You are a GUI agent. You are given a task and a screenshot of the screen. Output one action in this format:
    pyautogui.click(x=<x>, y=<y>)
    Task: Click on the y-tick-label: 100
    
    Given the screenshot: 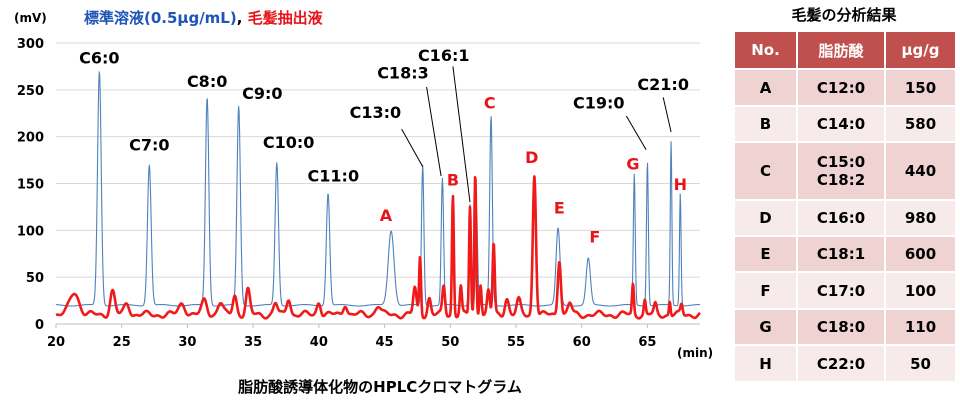 What is the action you would take?
    pyautogui.click(x=30, y=231)
    